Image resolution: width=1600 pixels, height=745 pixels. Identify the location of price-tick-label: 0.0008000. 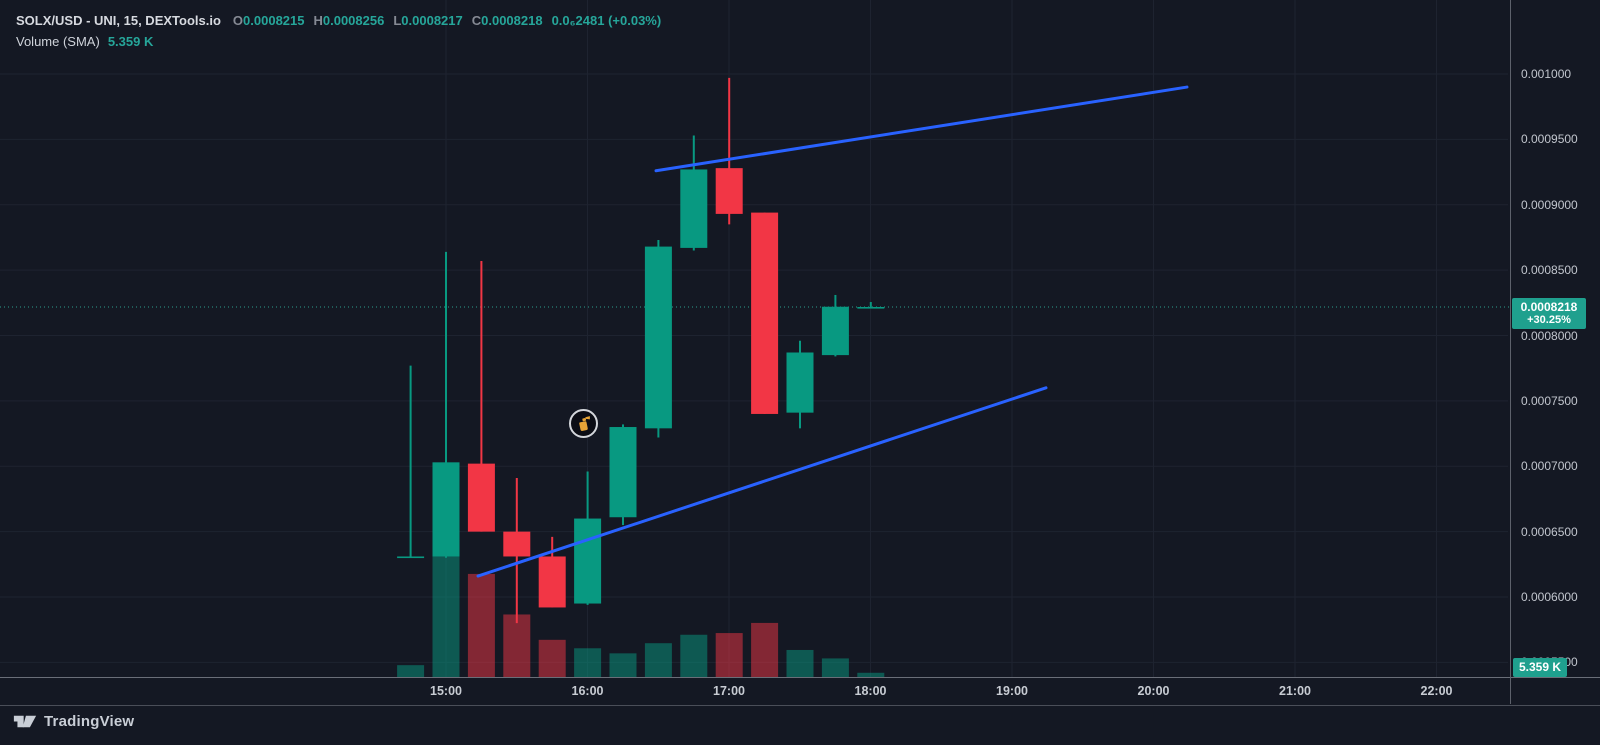
(1549, 335).